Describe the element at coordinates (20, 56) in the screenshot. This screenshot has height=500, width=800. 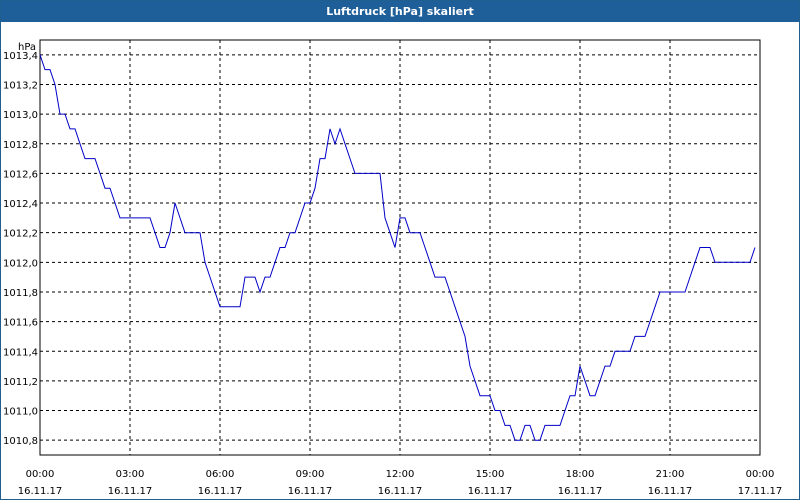
I see `y-tick-label: 1013,4` at that location.